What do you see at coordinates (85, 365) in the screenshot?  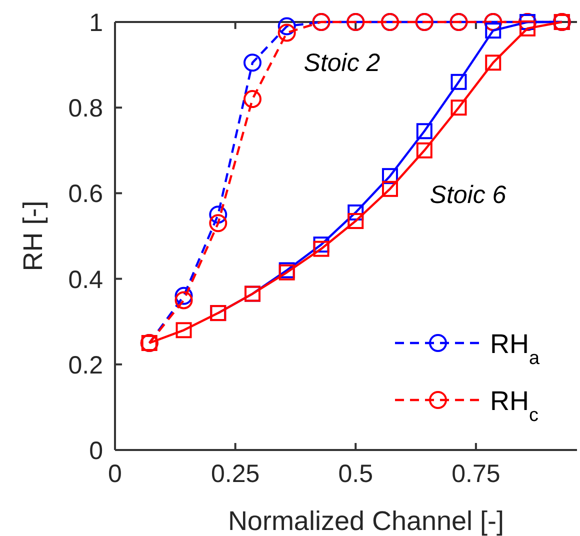 I see `y-tick-label: 0.2` at bounding box center [85, 365].